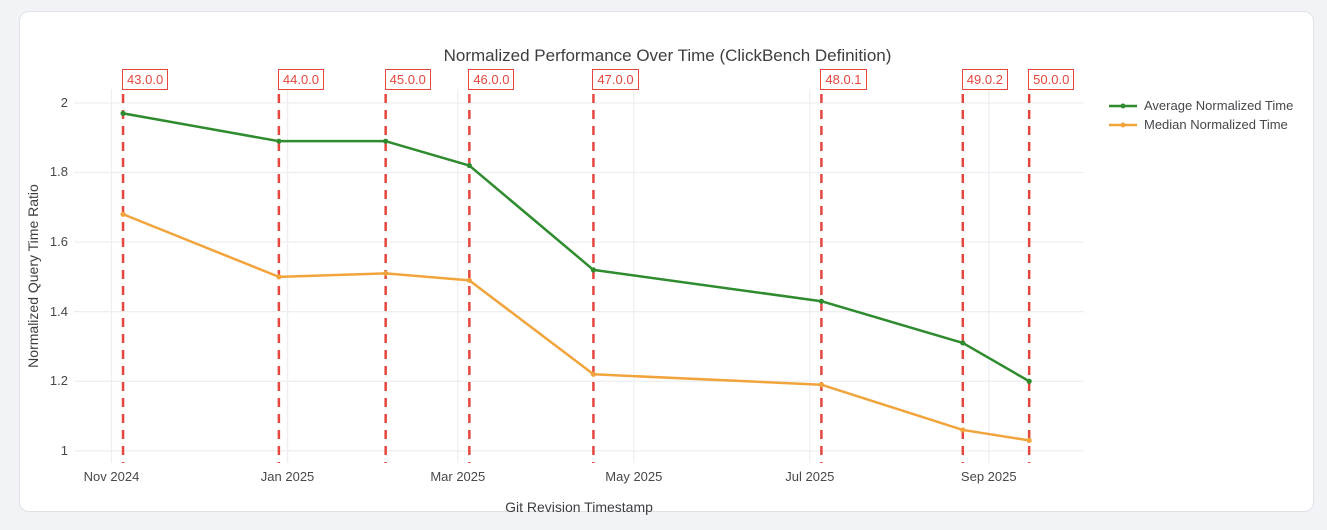  I want to click on y-tick-label: 1.2, so click(58, 381).